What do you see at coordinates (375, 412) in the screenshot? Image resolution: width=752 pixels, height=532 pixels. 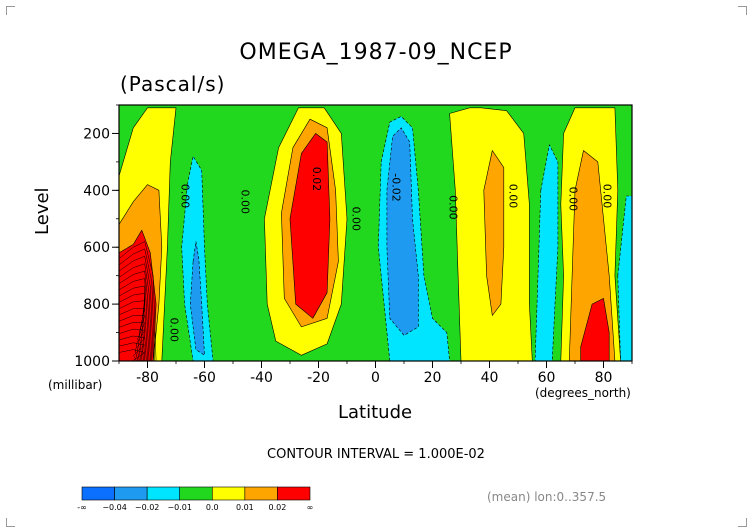 I see `x-axis-label: Latitude` at bounding box center [375, 412].